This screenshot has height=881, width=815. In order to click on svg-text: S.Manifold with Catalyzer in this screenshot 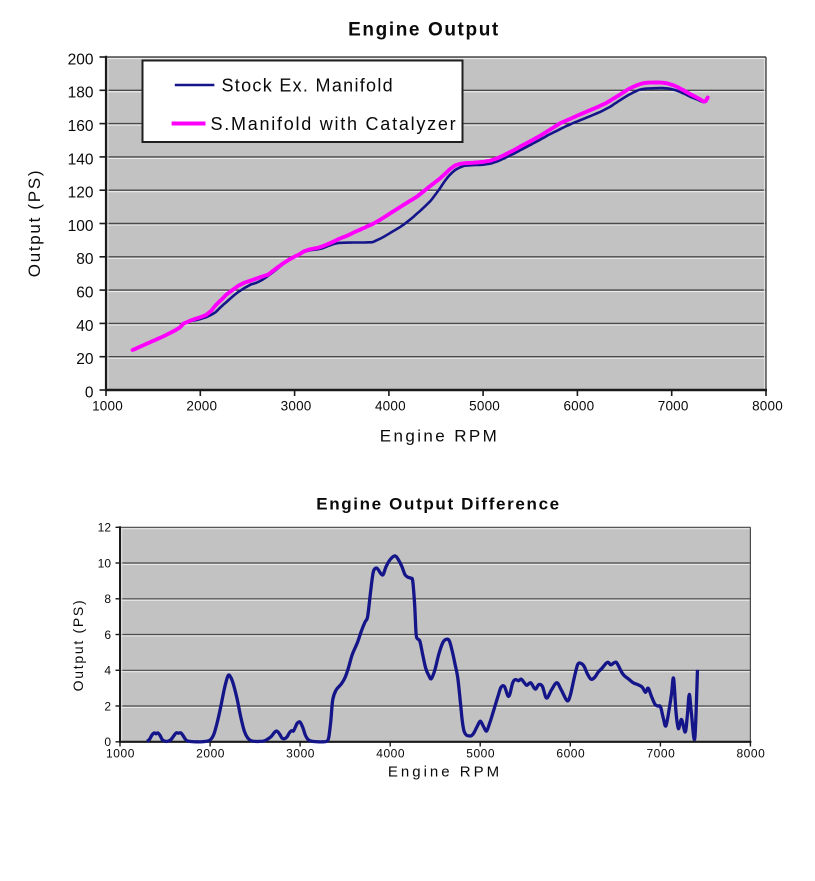, I will do `click(334, 124)`.